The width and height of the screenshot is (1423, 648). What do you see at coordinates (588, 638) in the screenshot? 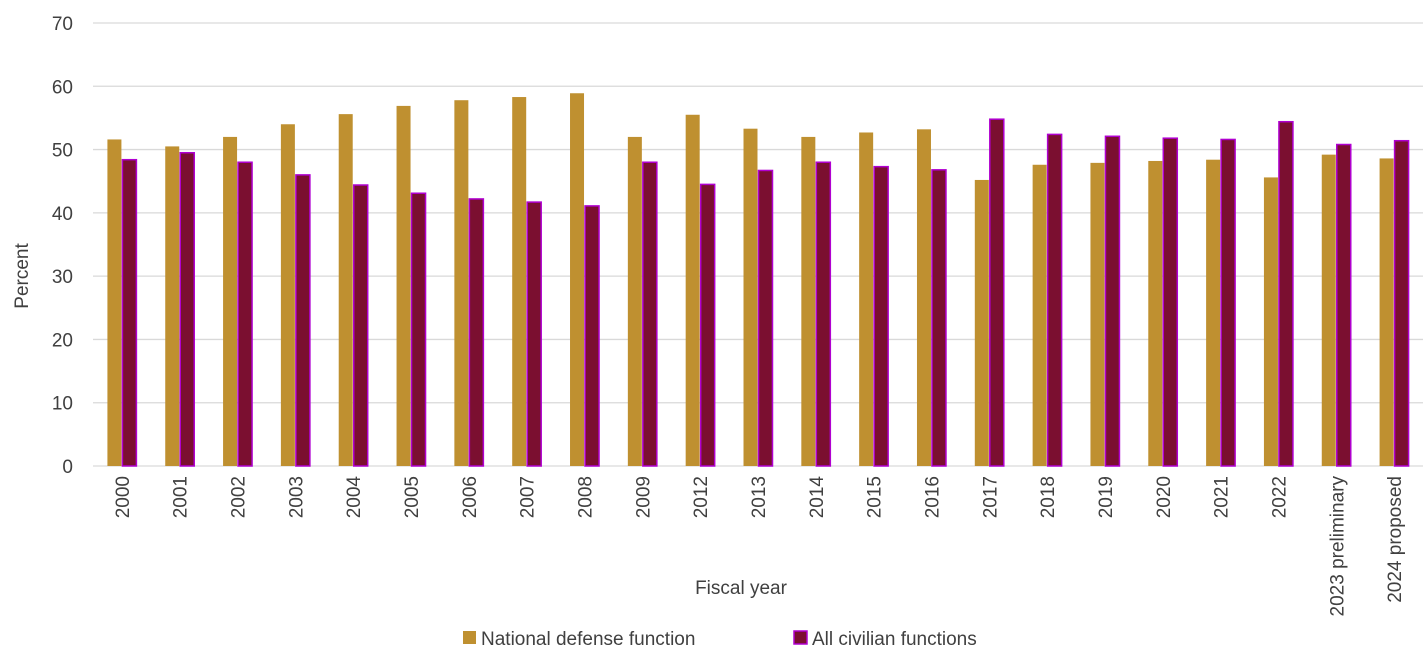
I see `legend-label-national-defense: National defense function` at bounding box center [588, 638].